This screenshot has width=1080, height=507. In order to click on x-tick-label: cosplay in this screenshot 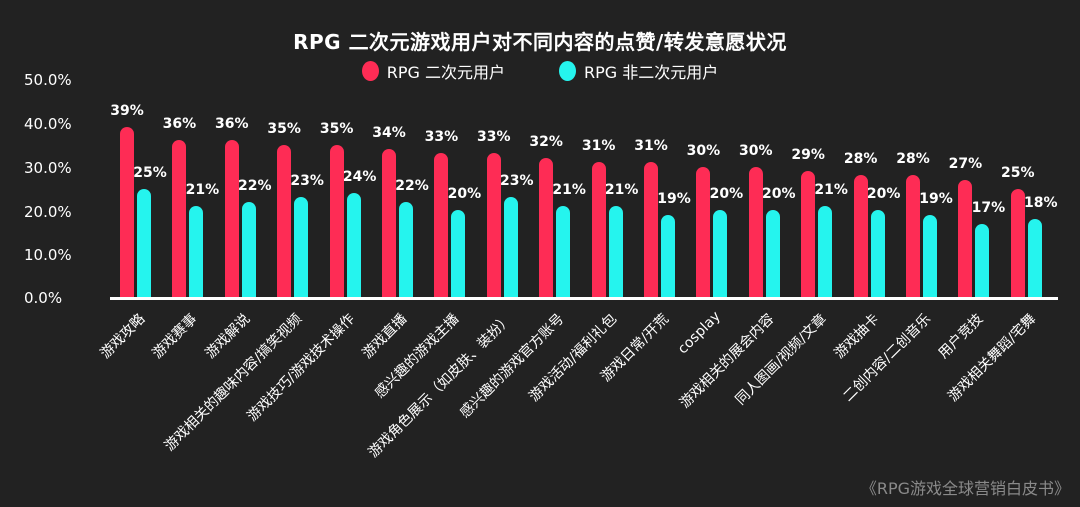, I will do `click(700, 333)`.